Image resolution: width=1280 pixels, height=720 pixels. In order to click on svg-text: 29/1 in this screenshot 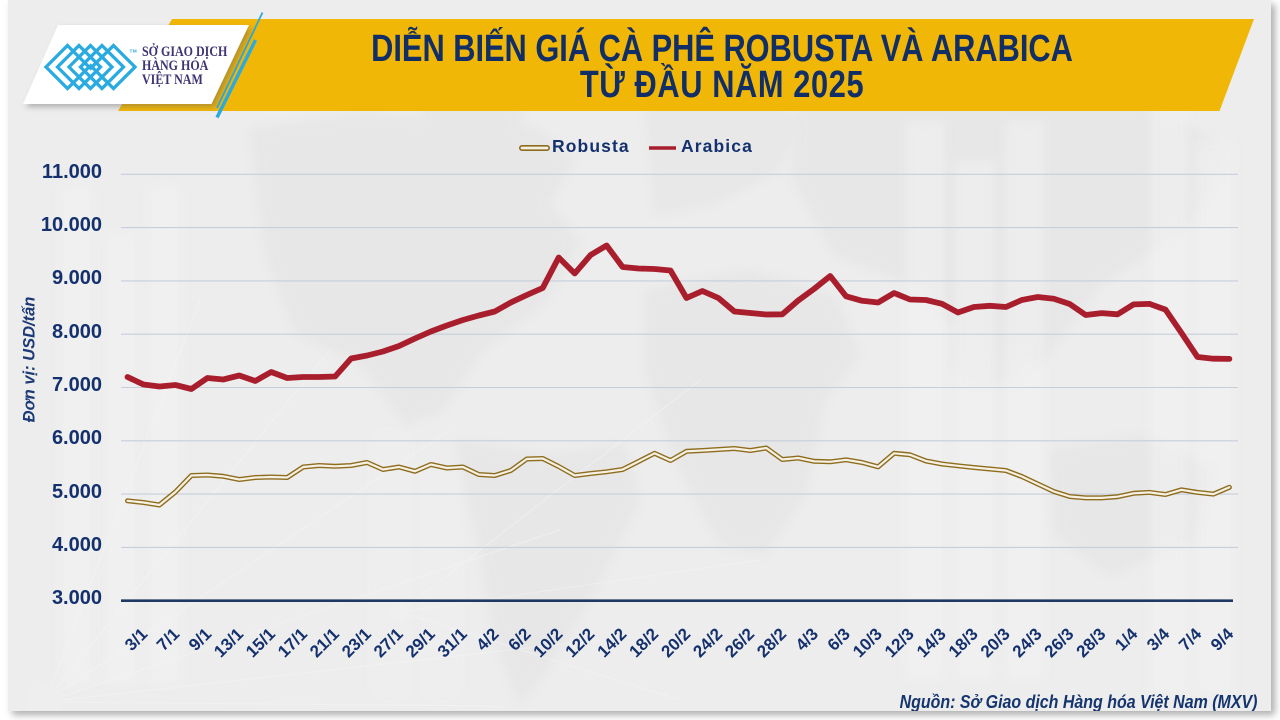, I will do `click(420, 642)`.